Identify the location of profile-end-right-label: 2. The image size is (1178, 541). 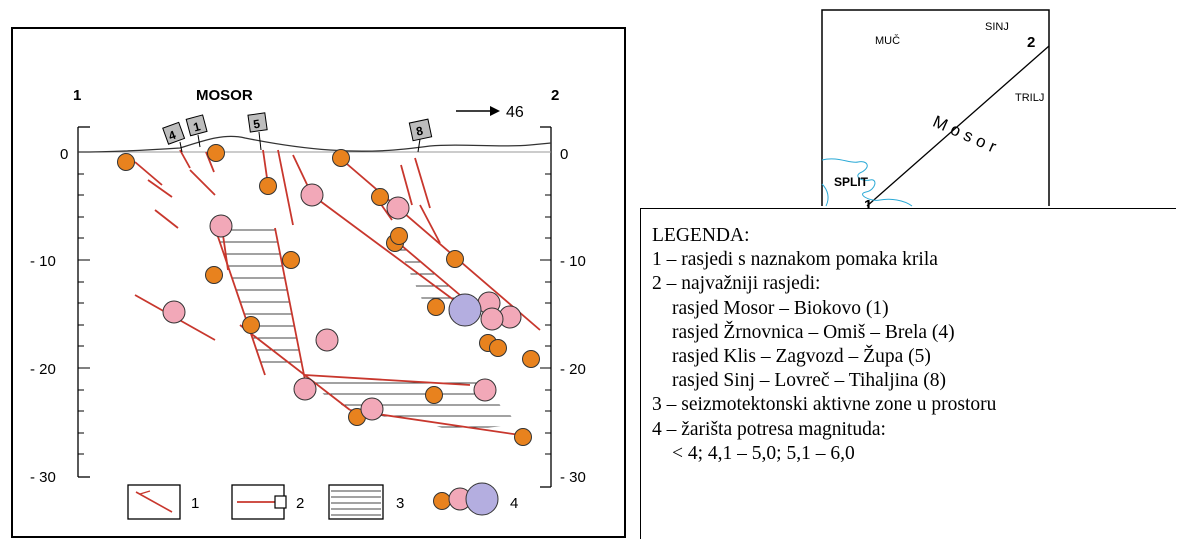
(555, 95).